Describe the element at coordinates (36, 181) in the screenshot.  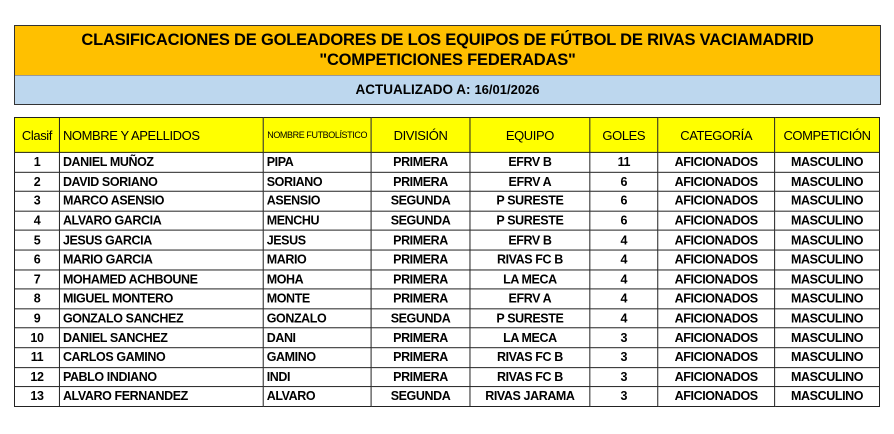
I see `cell-clasif: 2` at that location.